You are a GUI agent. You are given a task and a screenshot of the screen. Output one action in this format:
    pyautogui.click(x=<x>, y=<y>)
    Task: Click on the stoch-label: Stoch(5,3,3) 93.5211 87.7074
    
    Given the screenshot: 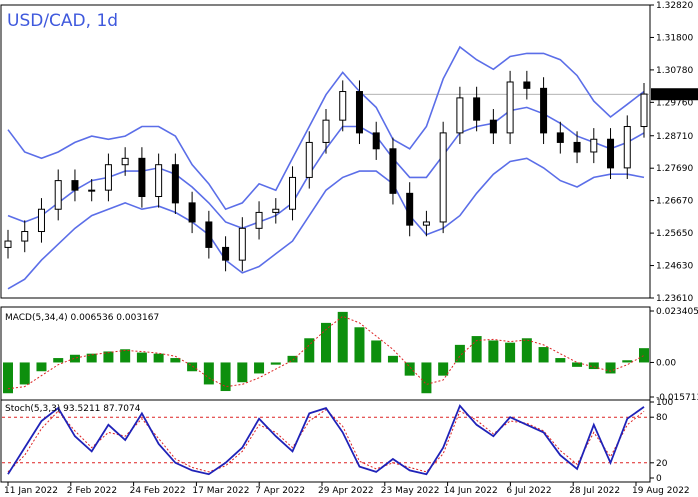 What is the action you would take?
    pyautogui.click(x=73, y=409)
    